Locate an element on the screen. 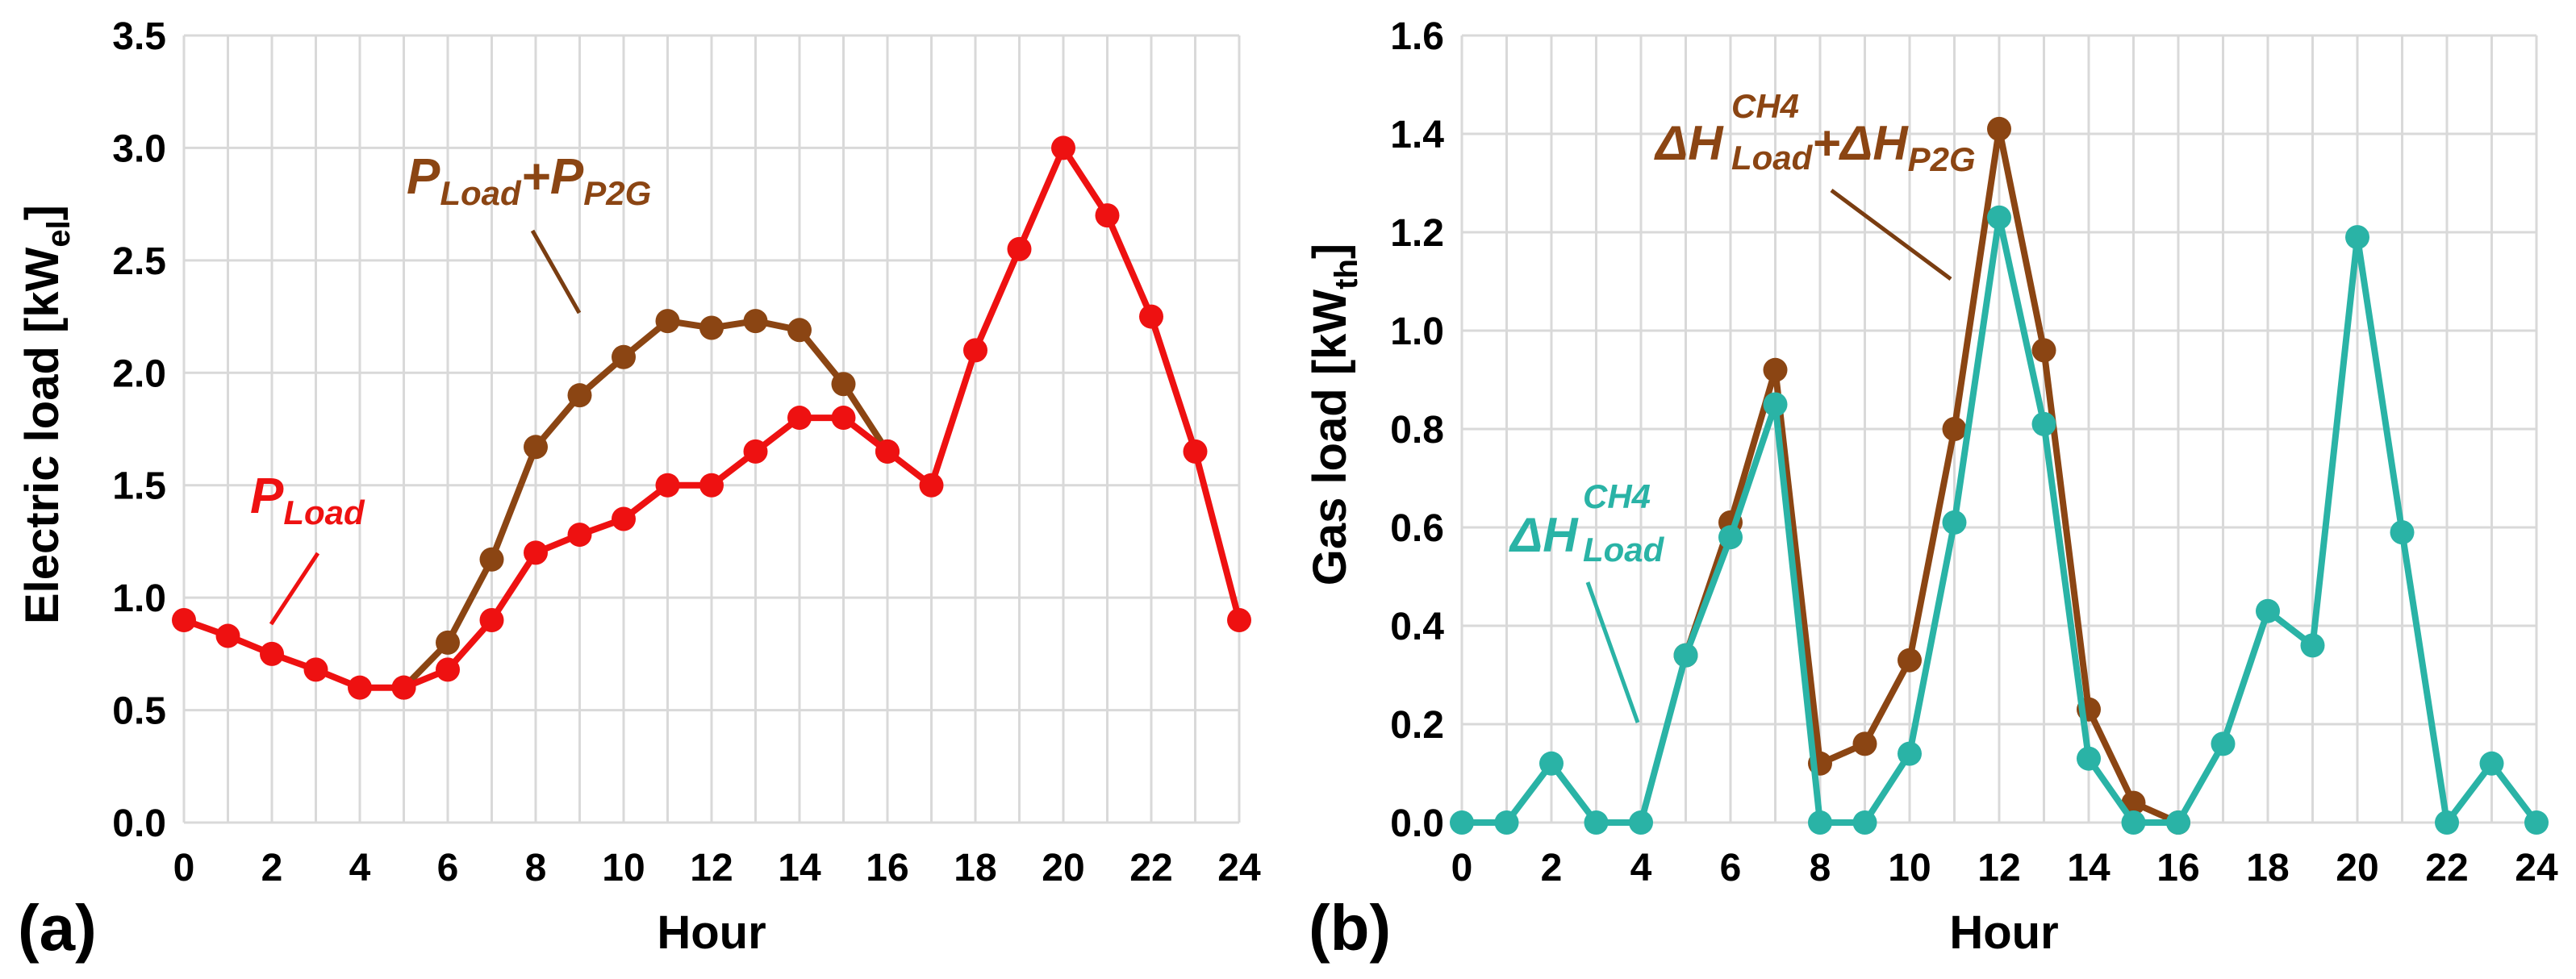 This screenshot has height=979, width=2576. panel-b-annotation-dh-load: ΔHCH4 Load is located at coordinates (1587, 523).